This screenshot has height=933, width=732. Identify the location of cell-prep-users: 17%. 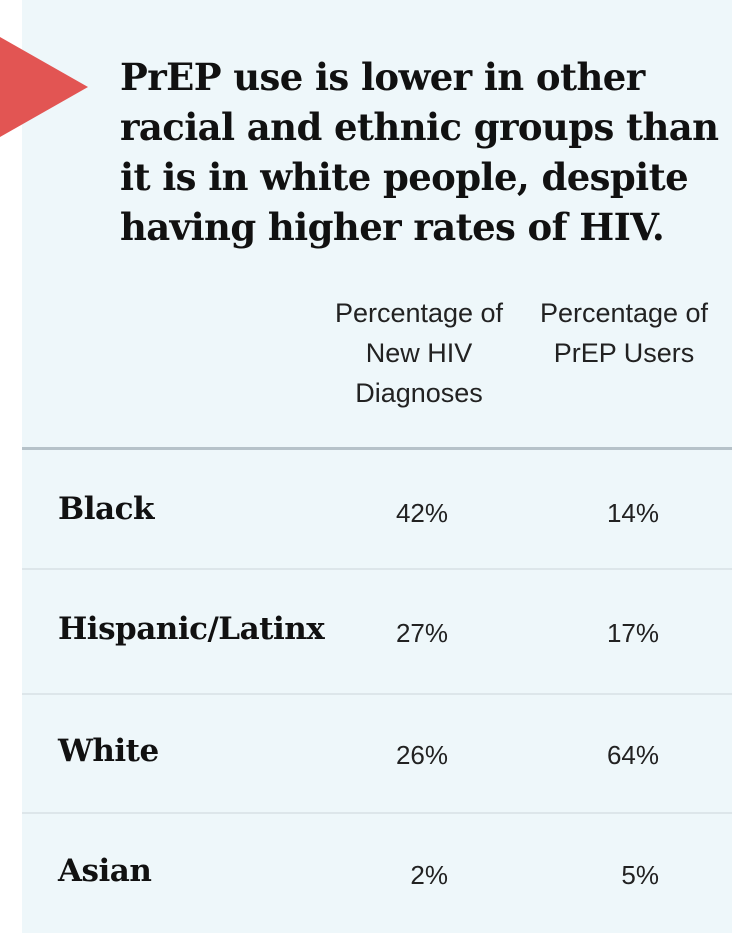
(632, 633).